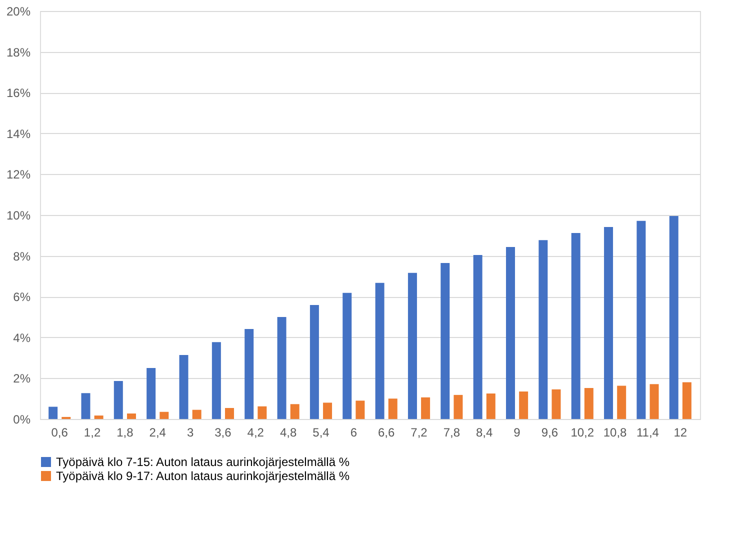 The height and width of the screenshot is (533, 744). Describe the element at coordinates (203, 462) in the screenshot. I see `legend-label: Työpäivä klo 7-15: Auton lataus aurinkojärjestelmällä %` at that location.